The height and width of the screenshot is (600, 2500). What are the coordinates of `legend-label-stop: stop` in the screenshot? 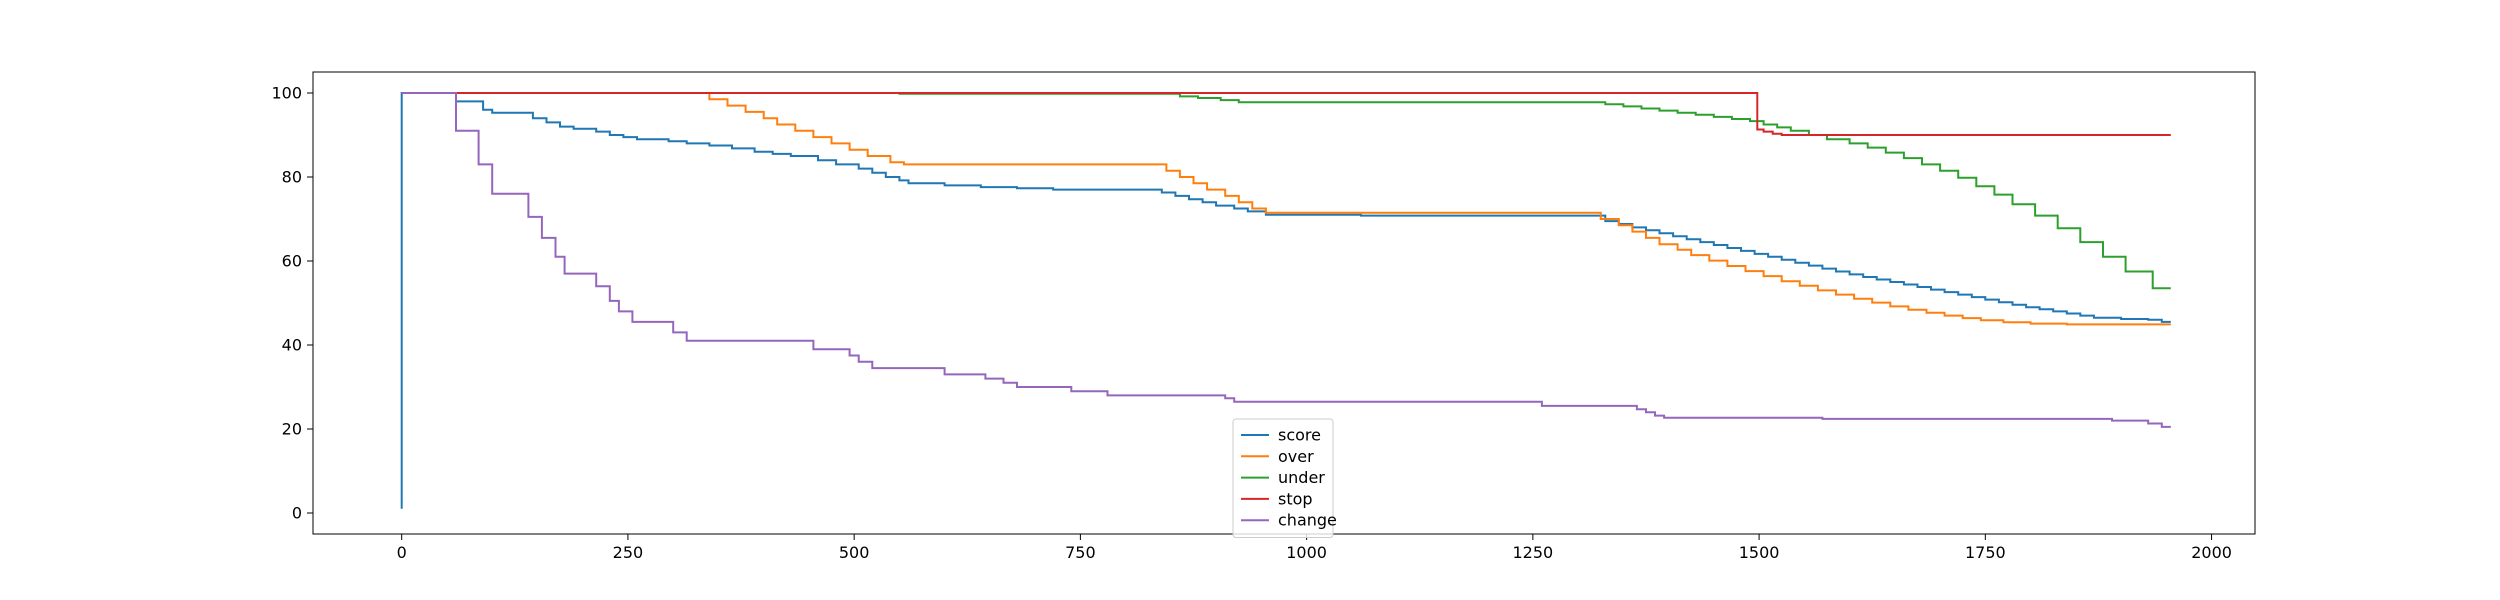 It's located at (1295, 498).